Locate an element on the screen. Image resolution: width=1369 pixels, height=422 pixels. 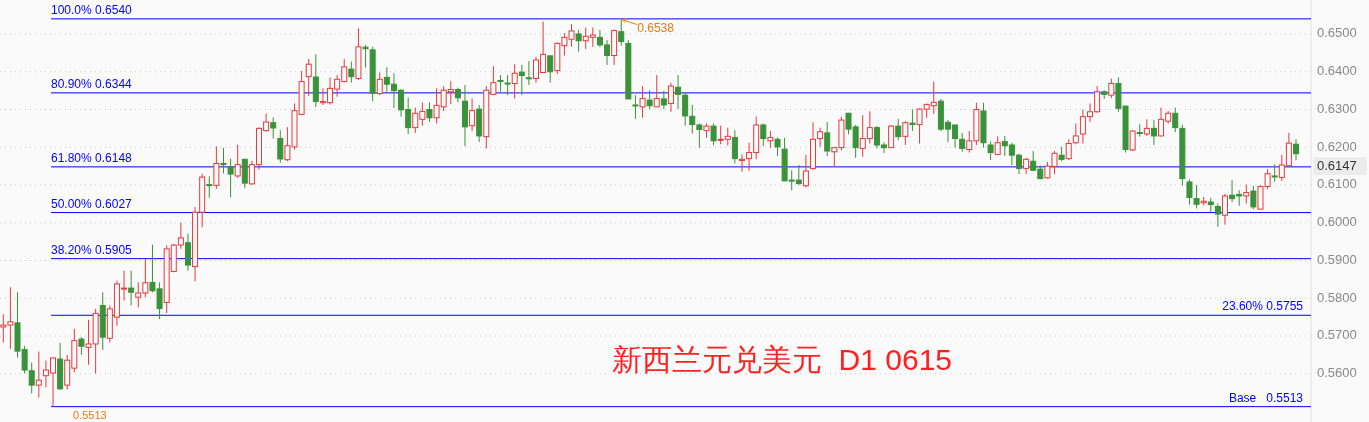
y-tick-label: 0.6300 is located at coordinates (1337, 108).